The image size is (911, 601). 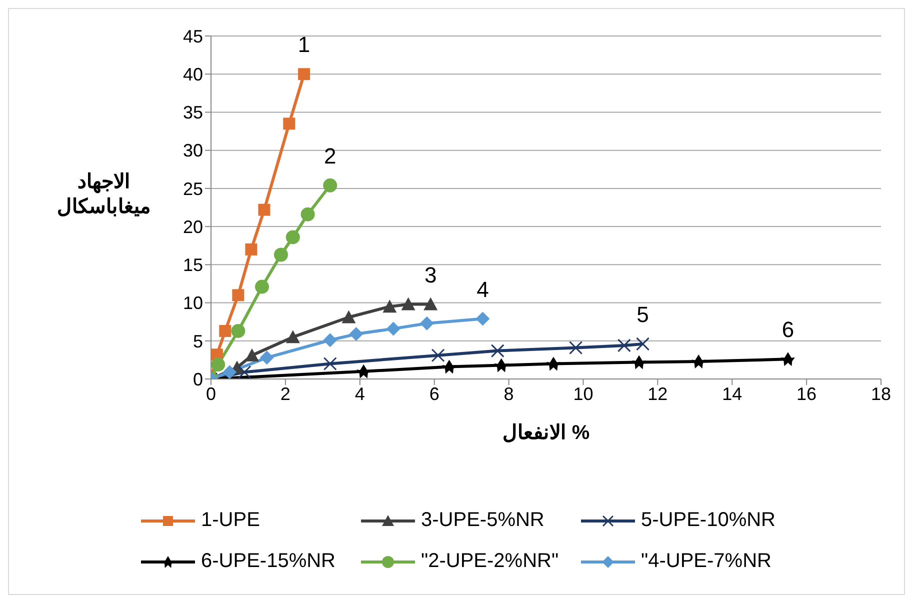 I want to click on y-tick-label: 30, so click(x=192, y=150).